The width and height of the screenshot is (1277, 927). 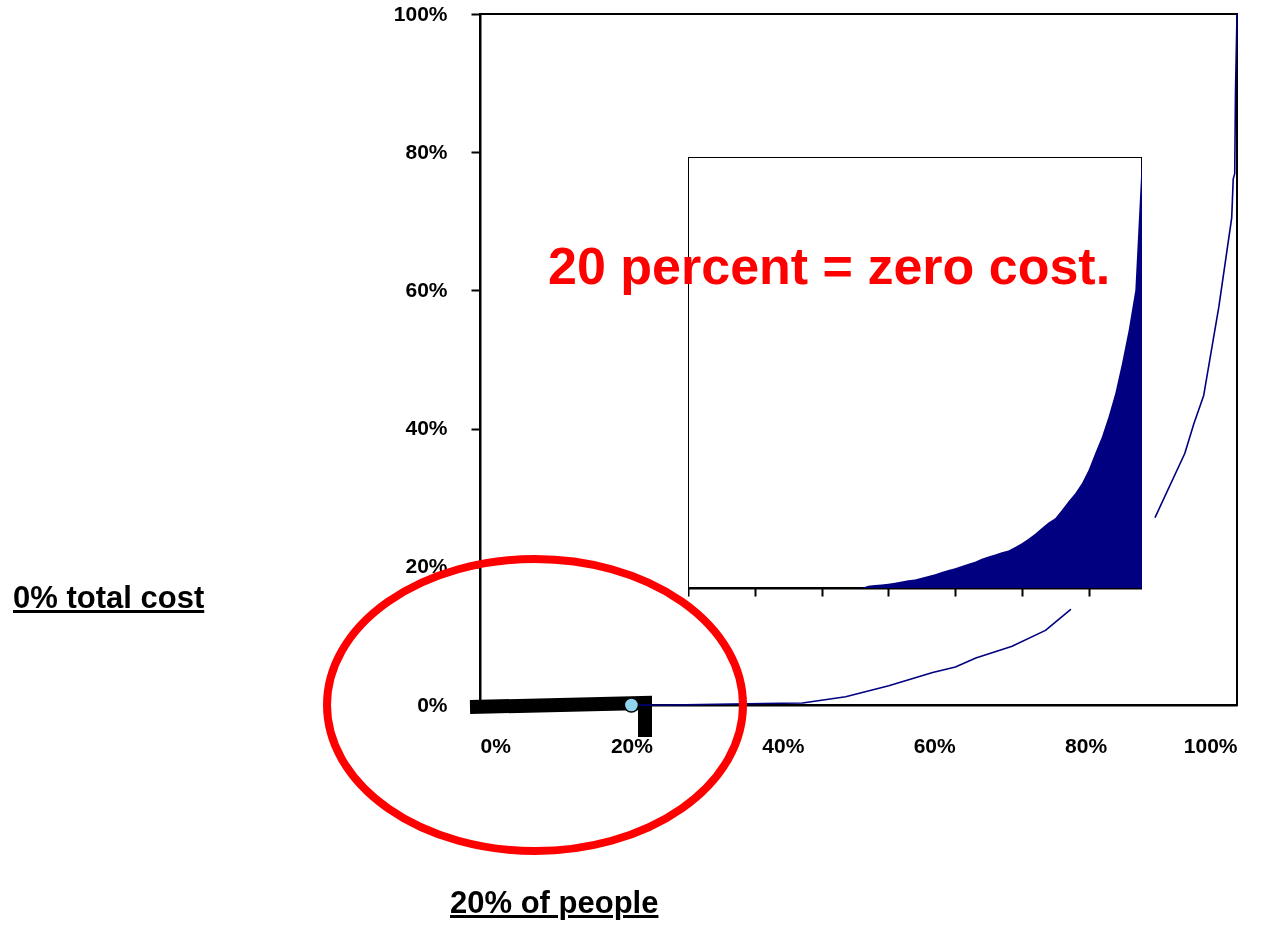 What do you see at coordinates (426, 289) in the screenshot?
I see `y-tick-label: 60%` at bounding box center [426, 289].